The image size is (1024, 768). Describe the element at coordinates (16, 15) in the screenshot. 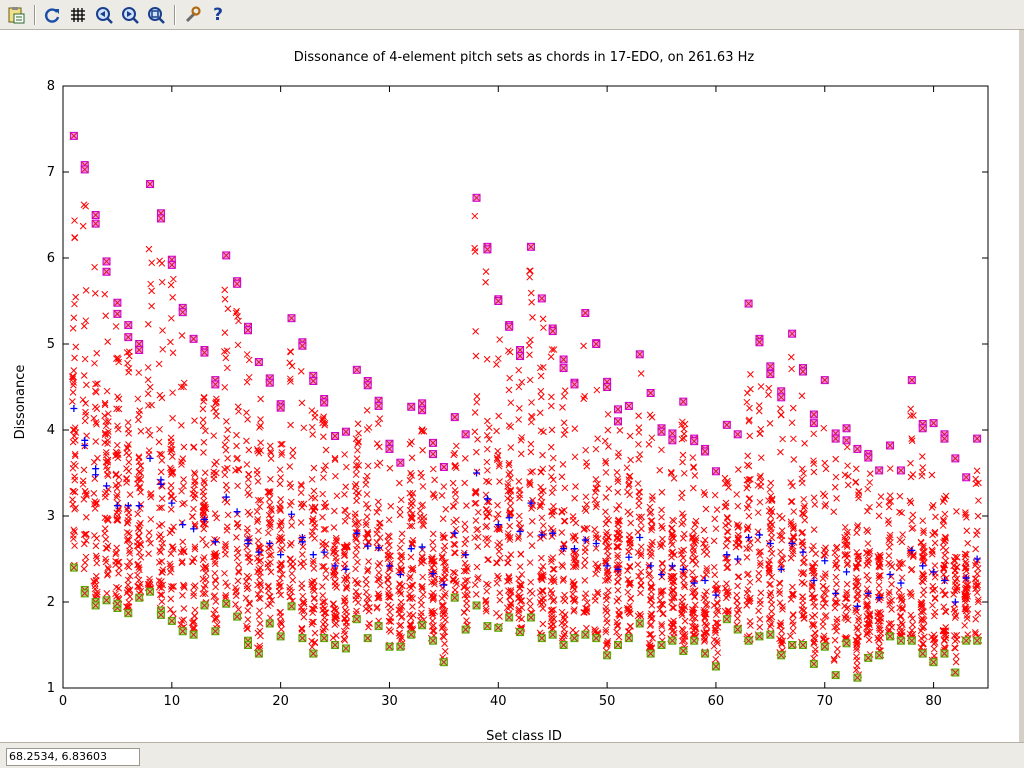

I see `copy-clipboard-button` at that location.